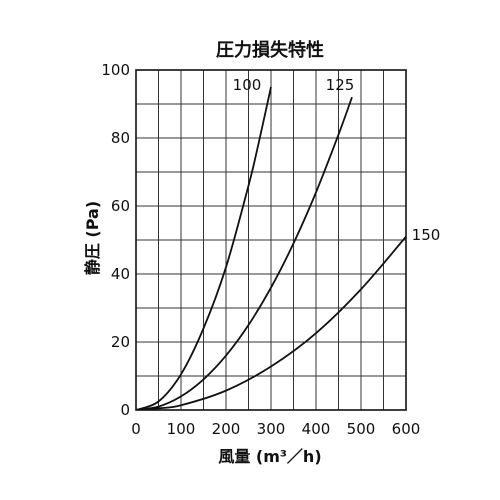 Image resolution: width=500 pixels, height=500 pixels. I want to click on y-tick-label: 20, so click(120, 342).